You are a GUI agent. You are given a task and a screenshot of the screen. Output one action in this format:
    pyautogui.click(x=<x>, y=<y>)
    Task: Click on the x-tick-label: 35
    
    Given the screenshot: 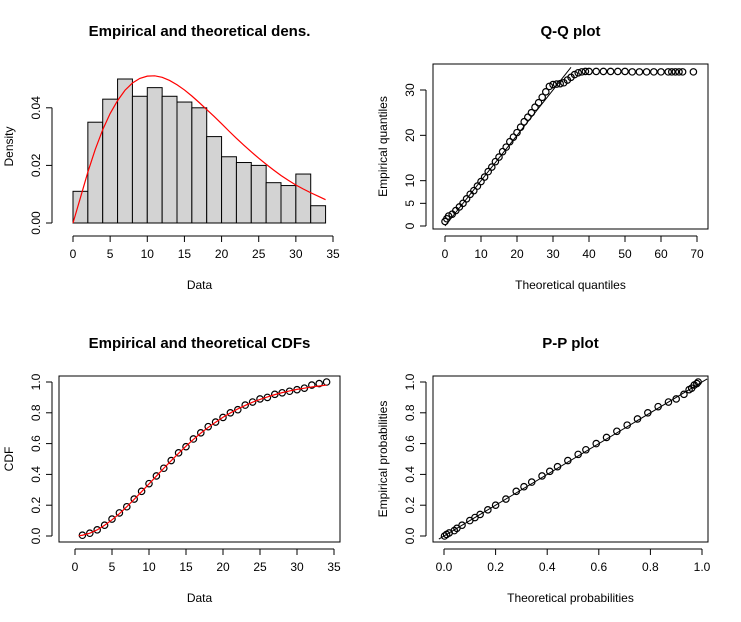 What is the action you would take?
    pyautogui.click(x=333, y=254)
    